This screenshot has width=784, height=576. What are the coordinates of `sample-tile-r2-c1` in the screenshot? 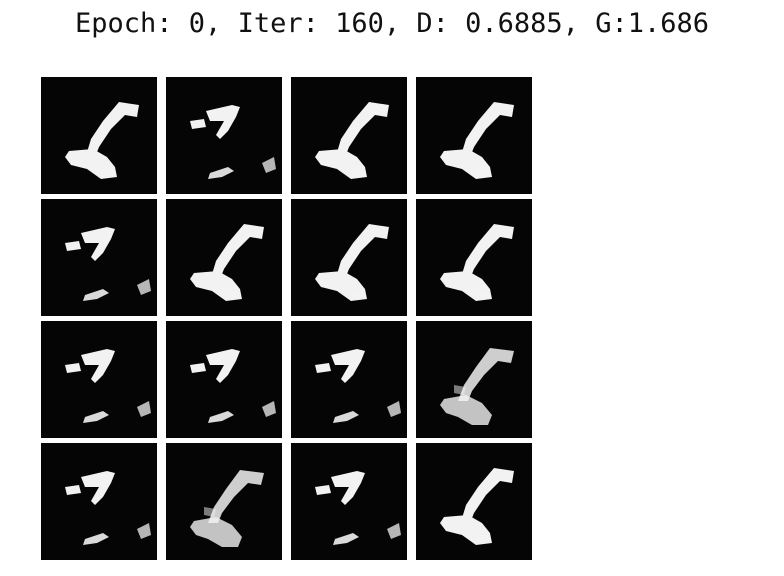 It's located at (99, 257).